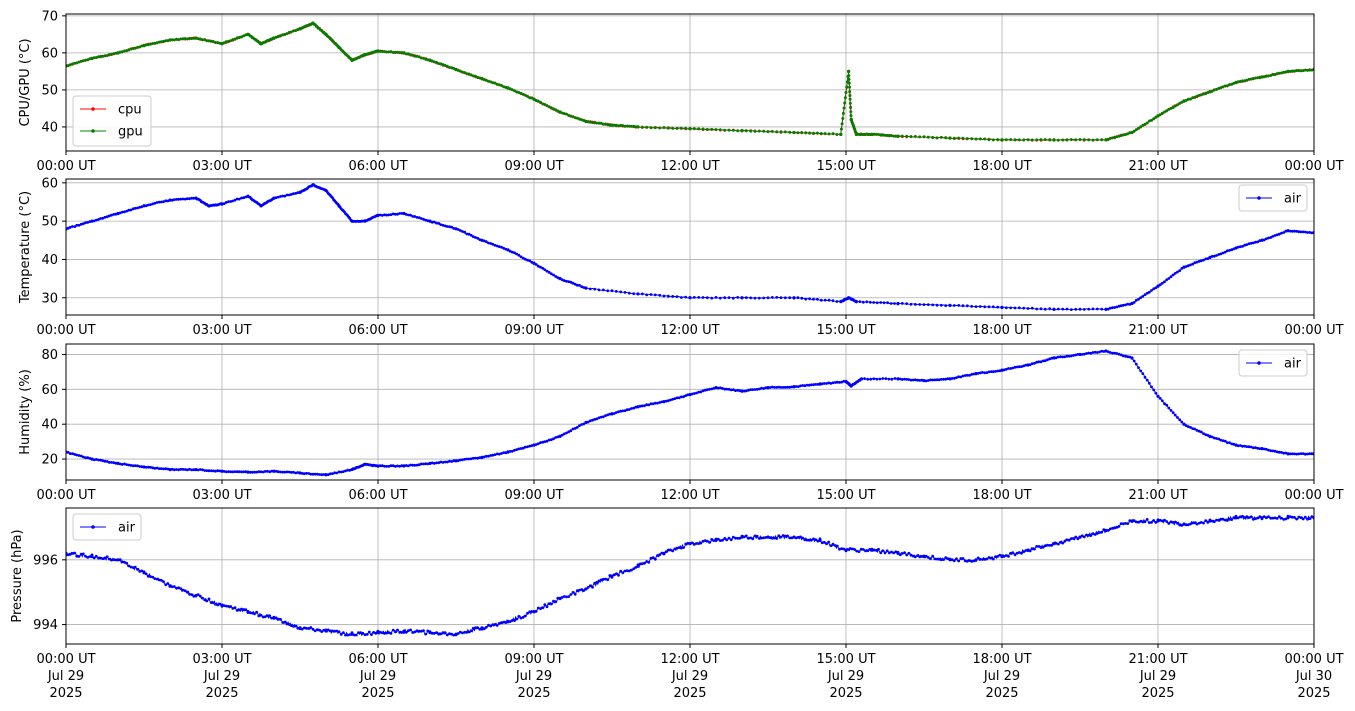 The image size is (1355, 711). What do you see at coordinates (65, 659) in the screenshot?
I see `x-tick-label: 00:00 UT` at bounding box center [65, 659].